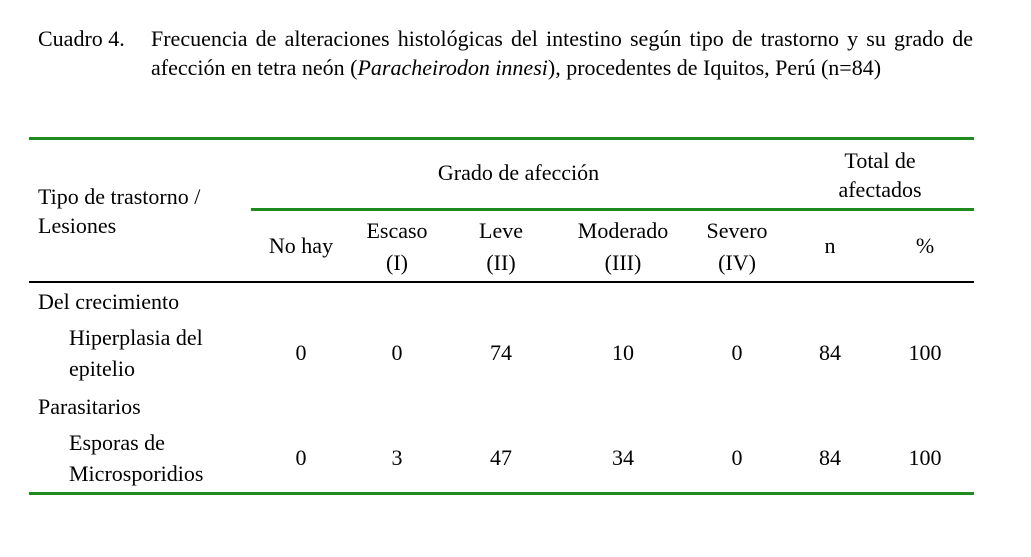  I want to click on header-subrule, so click(612, 209).